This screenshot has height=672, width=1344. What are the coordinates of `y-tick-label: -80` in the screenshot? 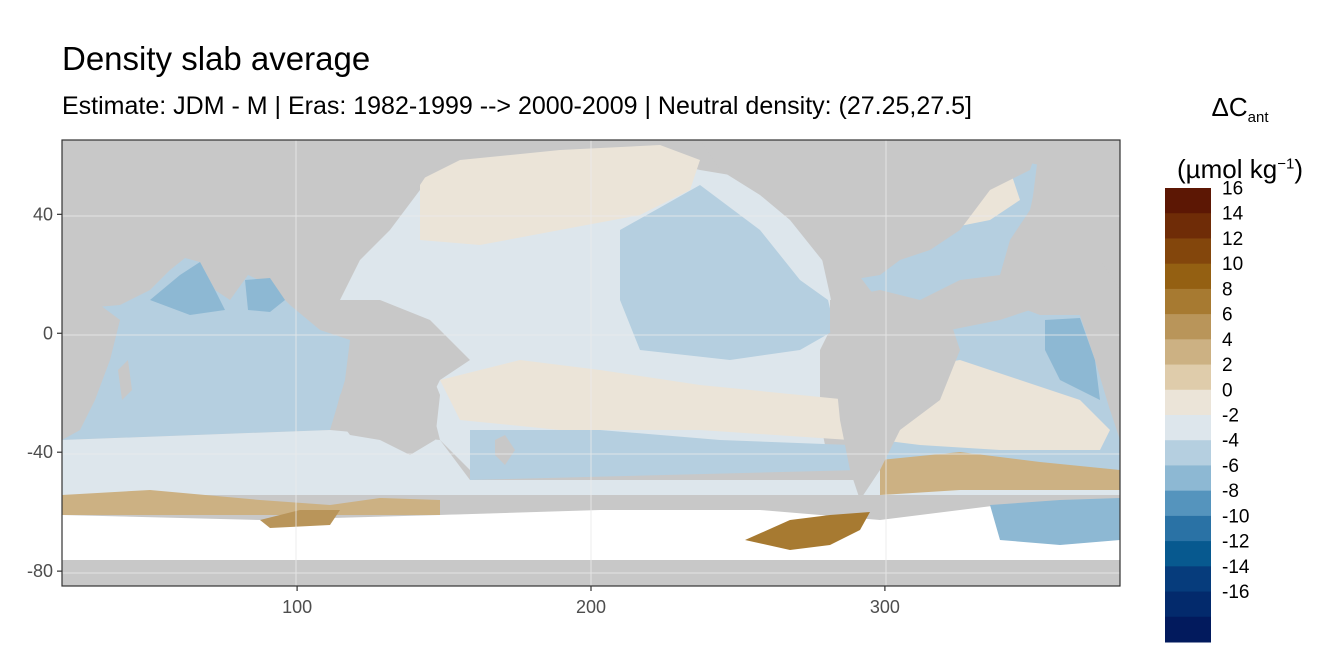 It's located at (40, 571).